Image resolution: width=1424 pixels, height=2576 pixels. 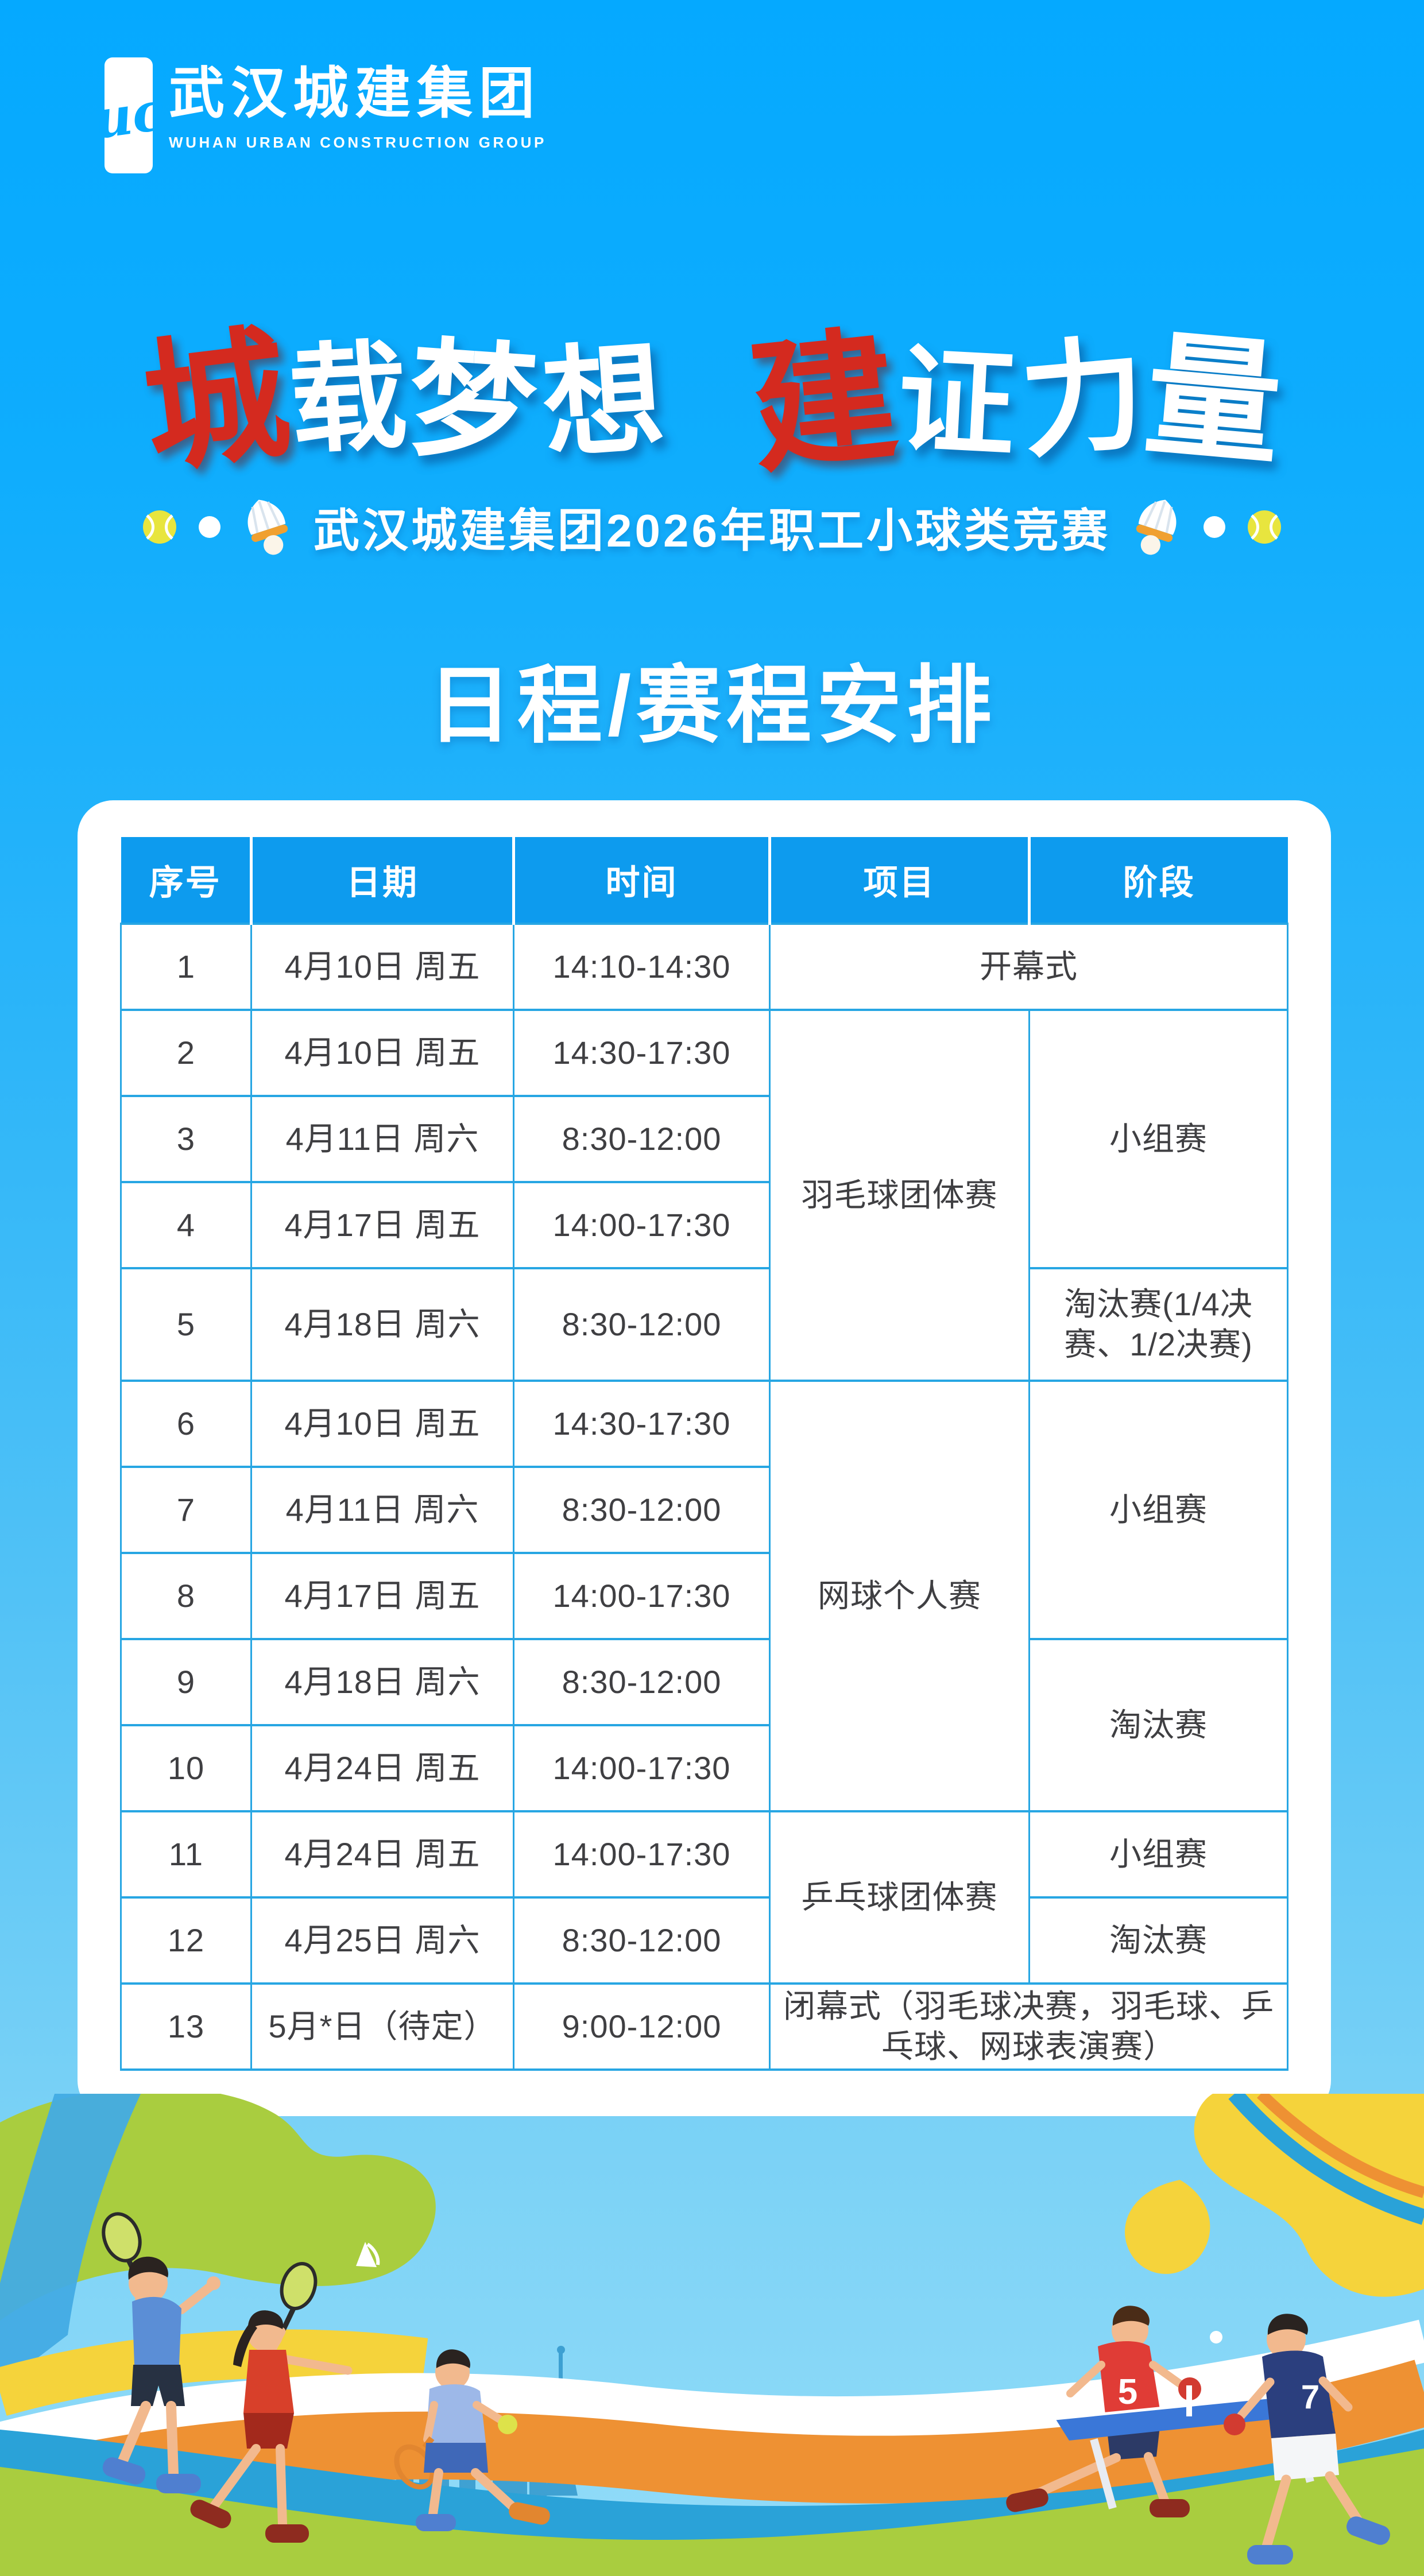 I want to click on cell-event: 网球个人赛, so click(x=899, y=1596).